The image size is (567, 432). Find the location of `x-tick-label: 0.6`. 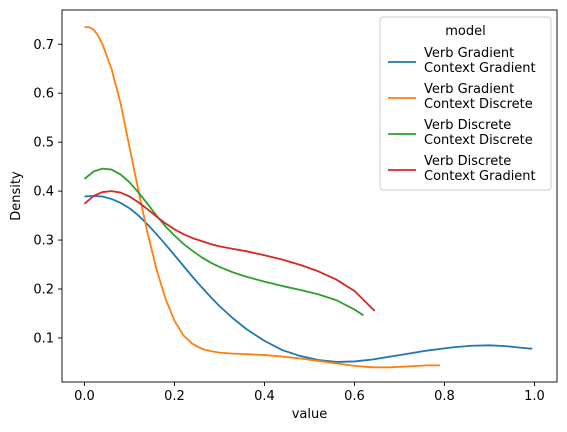

x-tick-label: 0.6 is located at coordinates (354, 396).